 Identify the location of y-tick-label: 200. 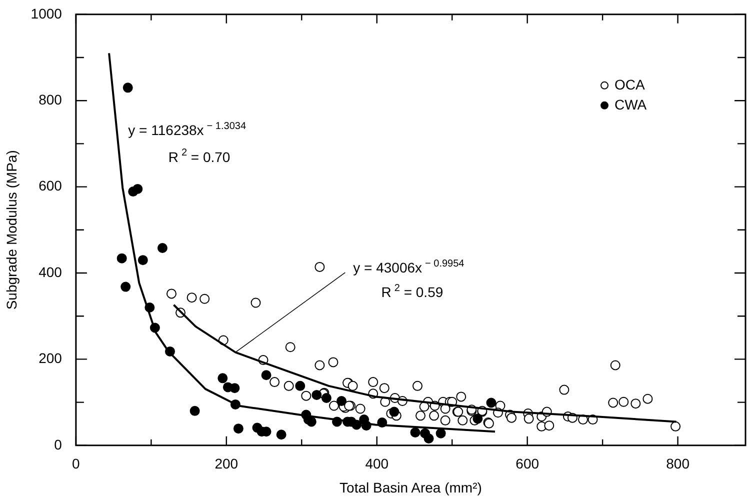
(50, 358).